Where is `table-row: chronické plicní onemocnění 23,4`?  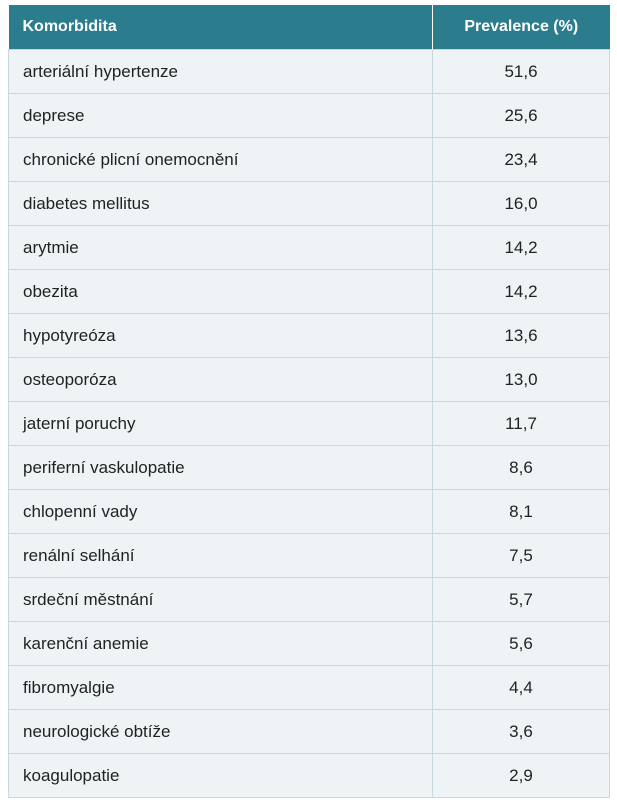 table-row: chronické plicní onemocnění 23,4 is located at coordinates (309, 159).